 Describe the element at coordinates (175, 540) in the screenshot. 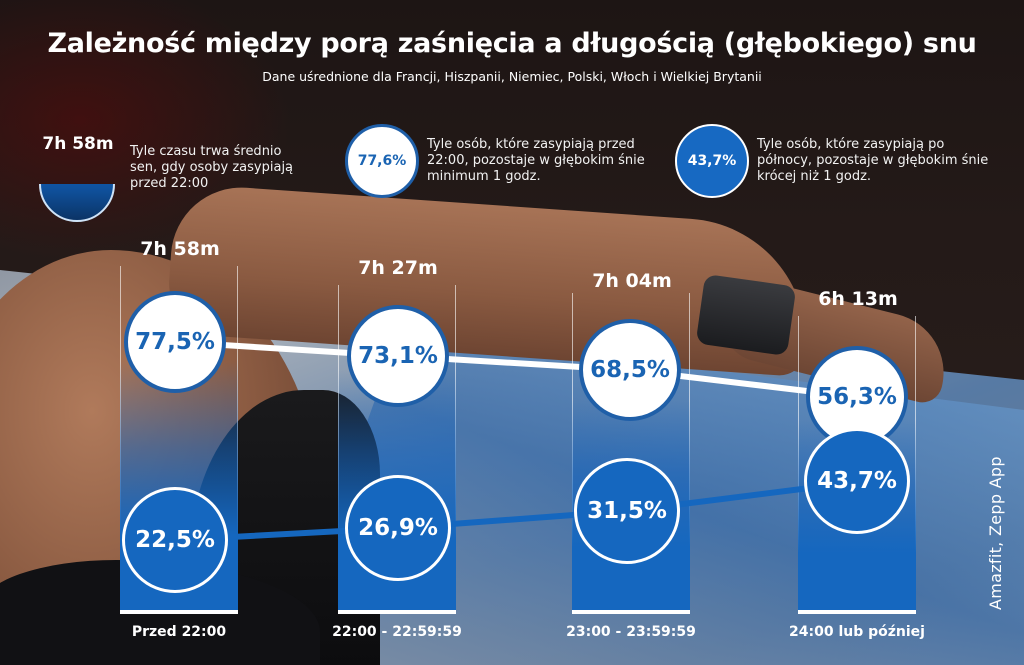

I see `value-bubble-deep-short: 22,5%` at that location.